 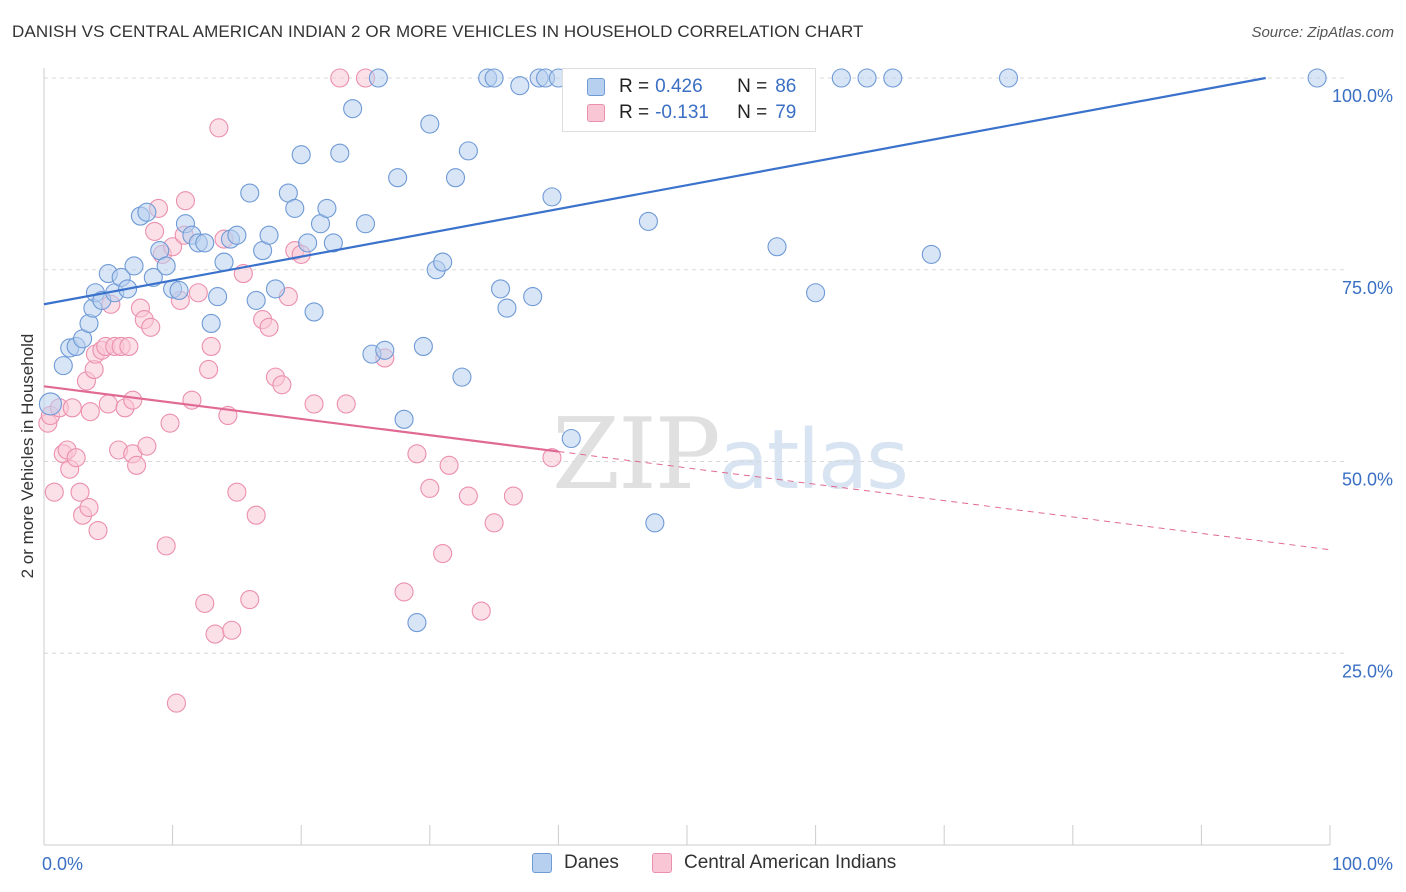 What do you see at coordinates (1367, 480) in the screenshot?
I see `y-tick-label-2: 50.0%` at bounding box center [1367, 480].